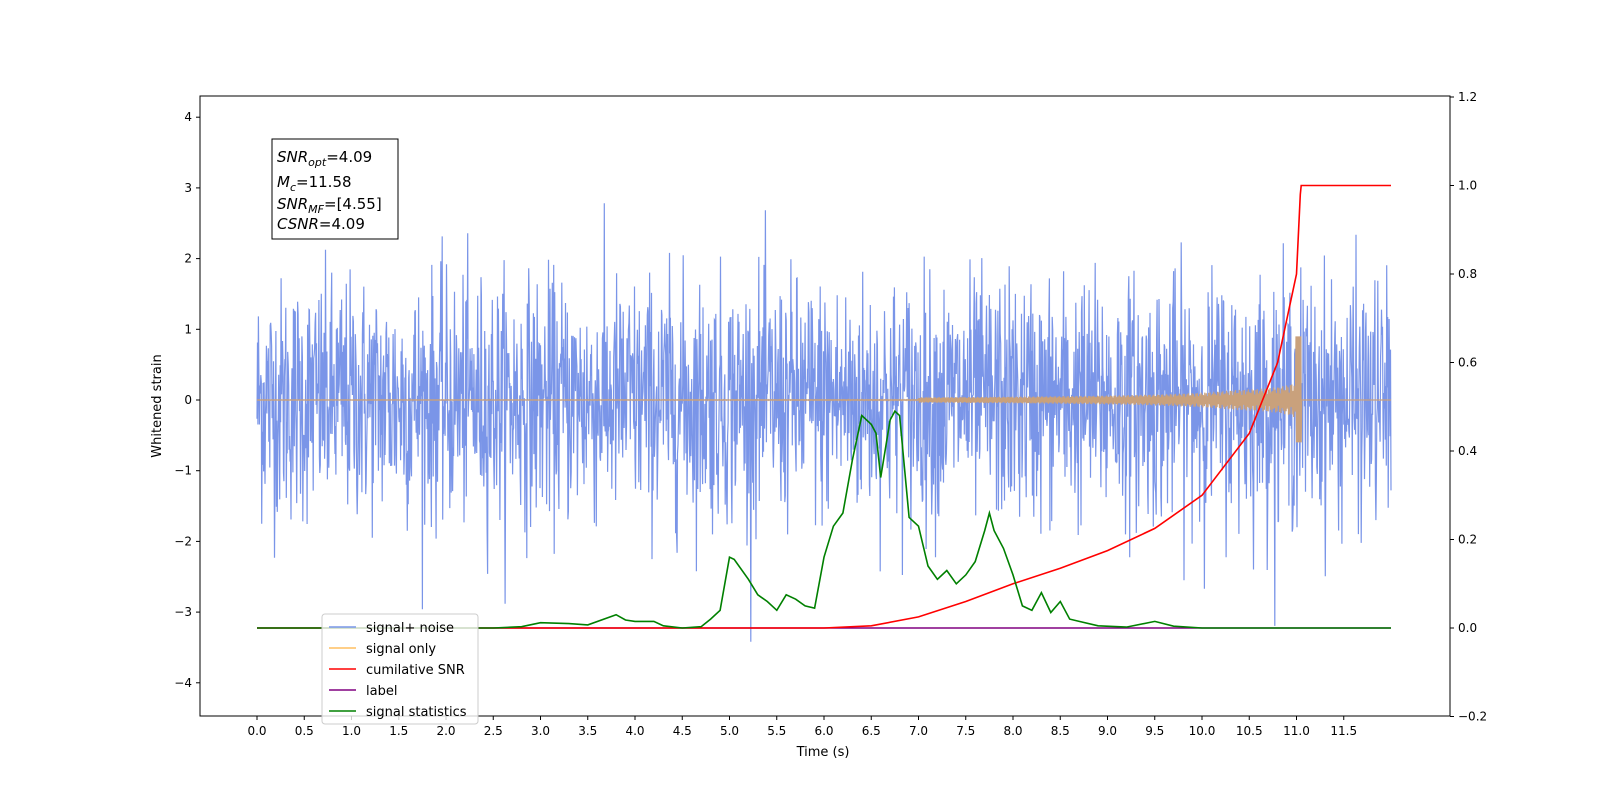 The image size is (1600, 804). Describe the element at coordinates (401, 649) in the screenshot. I see `legend-label: signal only` at that location.